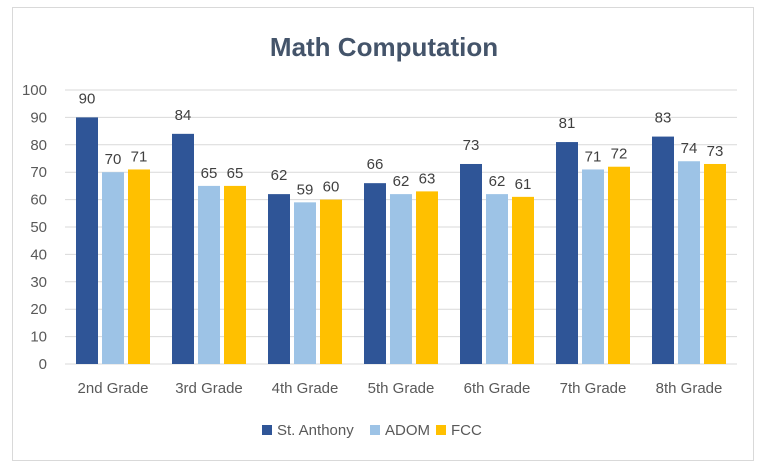  Describe the element at coordinates (38, 309) in the screenshot. I see `y-tick-label: 20` at that location.